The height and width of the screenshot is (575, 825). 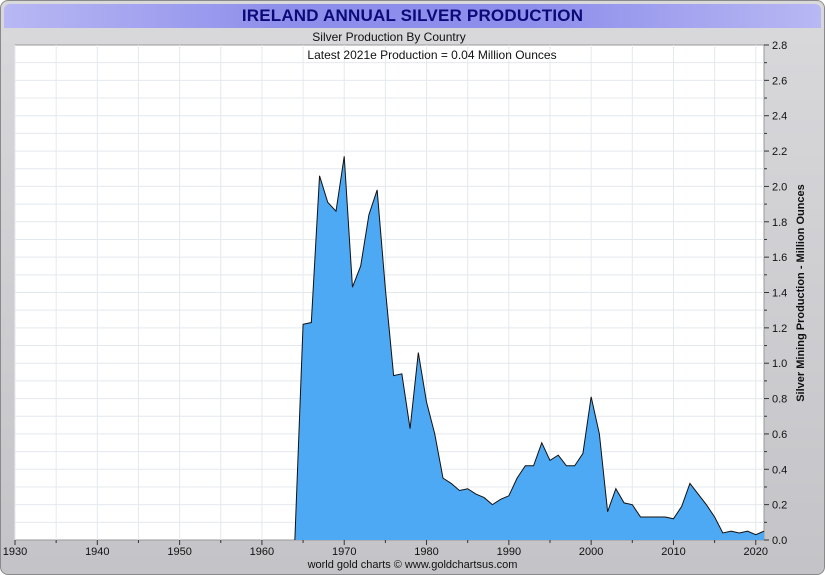 I want to click on chart-title: IRELAND ANNUAL SILVER PRODUCTION, so click(x=412, y=15).